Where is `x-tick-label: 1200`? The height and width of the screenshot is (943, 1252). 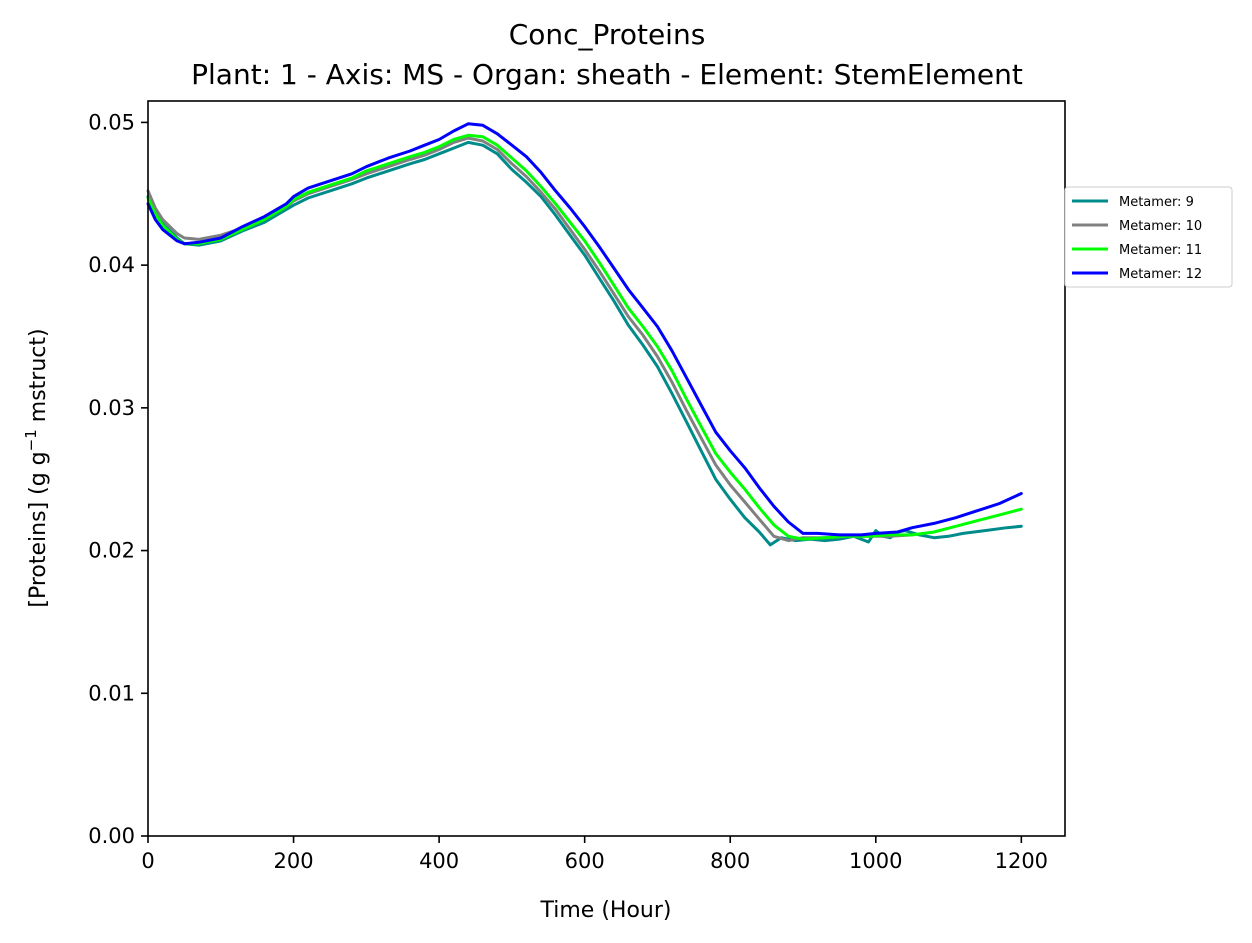
x-tick-label: 1200 is located at coordinates (1021, 861).